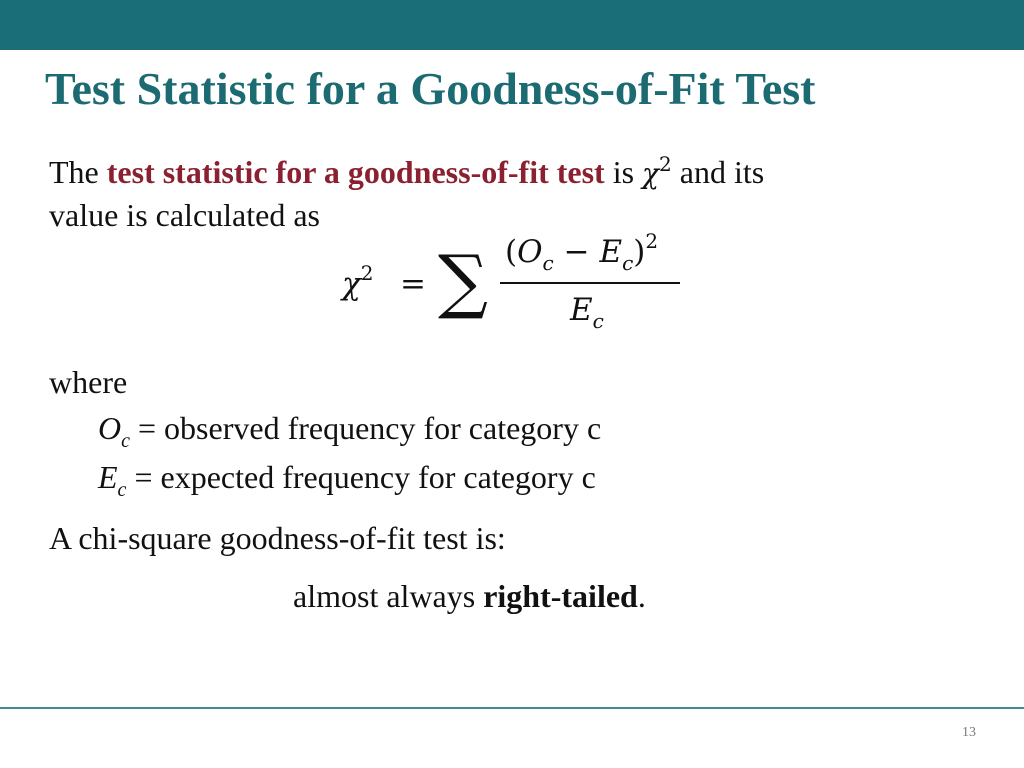 This screenshot has width=1024, height=768. I want to click on intro-text-1: The, so click(78, 172).